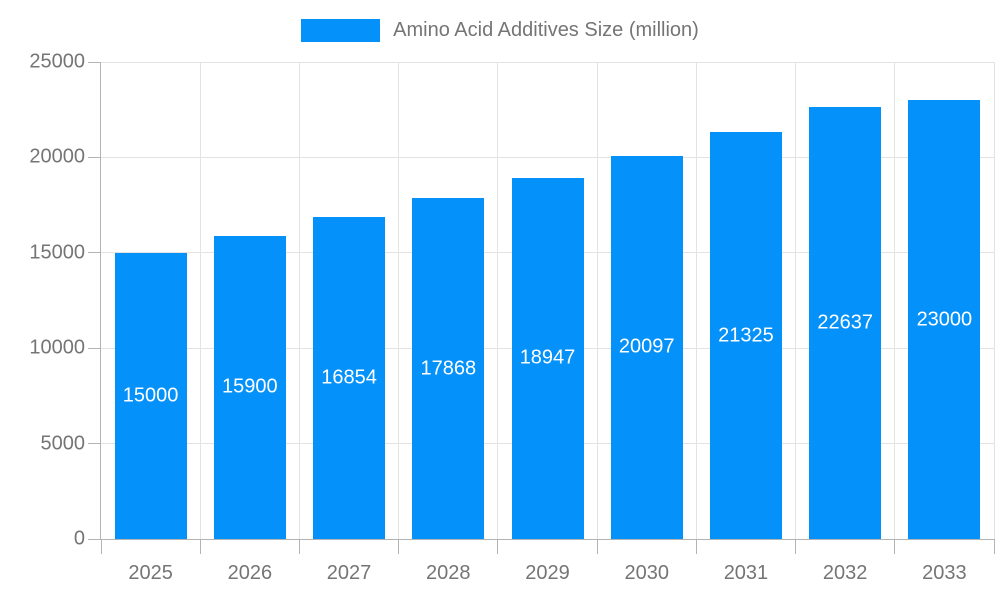 The image size is (1000, 600). What do you see at coordinates (79, 538) in the screenshot?
I see `y-axis-tick-label: 0` at bounding box center [79, 538].